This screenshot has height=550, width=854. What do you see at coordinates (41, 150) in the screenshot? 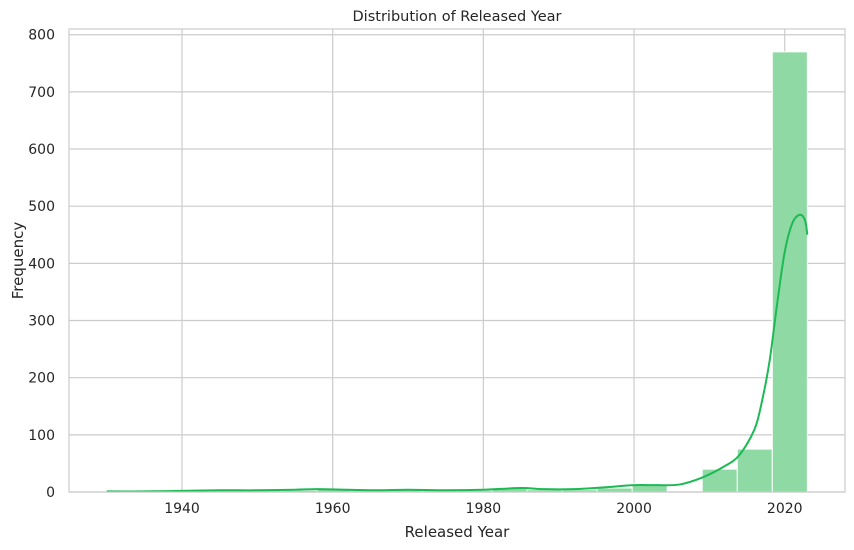
I see `y-tick-label: 600` at bounding box center [41, 150].